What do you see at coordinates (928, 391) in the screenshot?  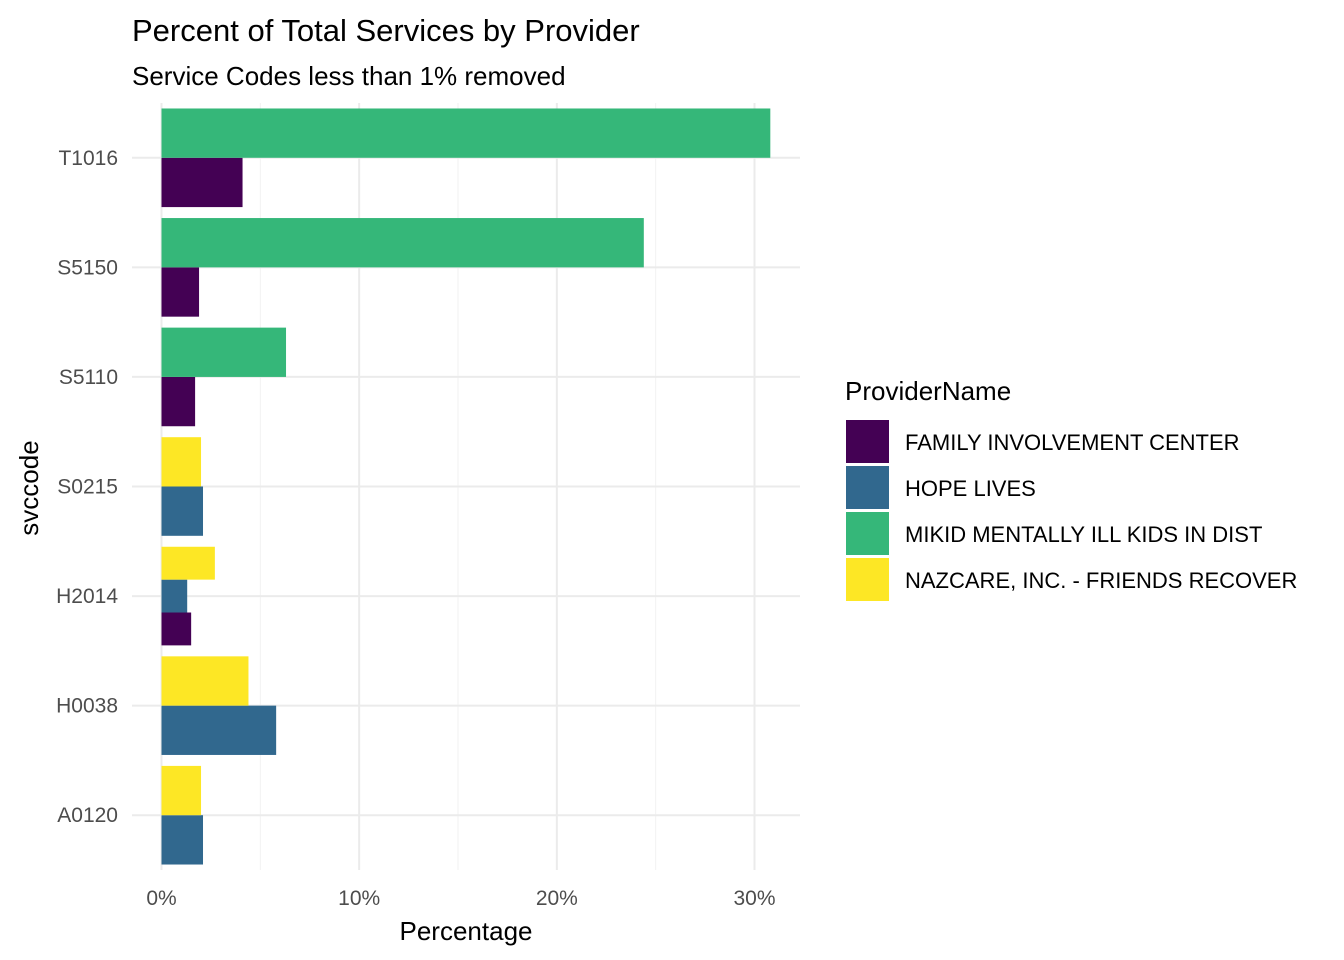 I see `legend-title: ProviderName` at bounding box center [928, 391].